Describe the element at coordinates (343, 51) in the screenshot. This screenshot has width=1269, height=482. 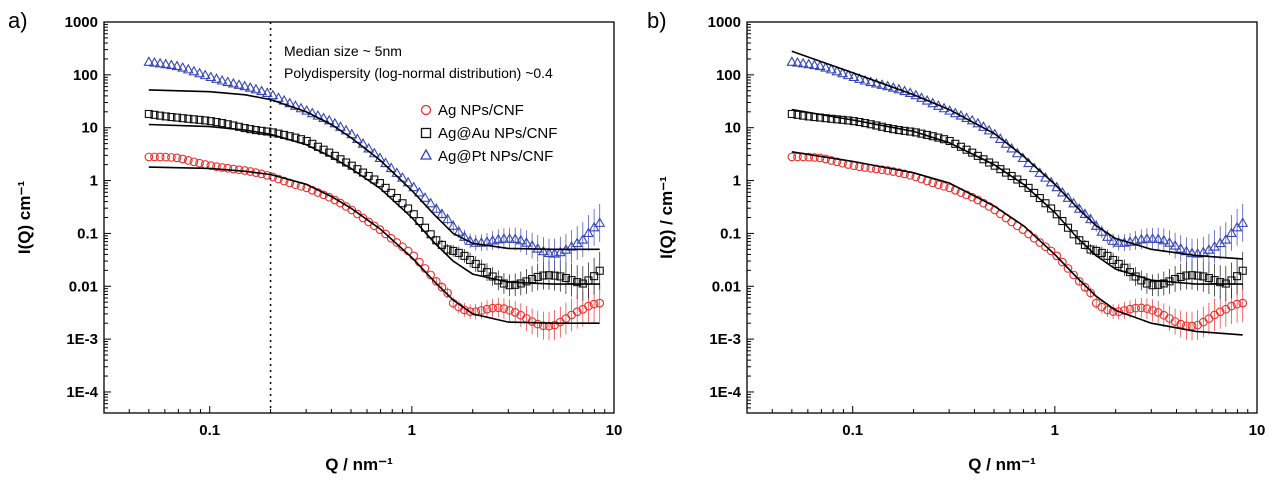
I see `annotation-median-size: Median size ~ 5nm` at that location.